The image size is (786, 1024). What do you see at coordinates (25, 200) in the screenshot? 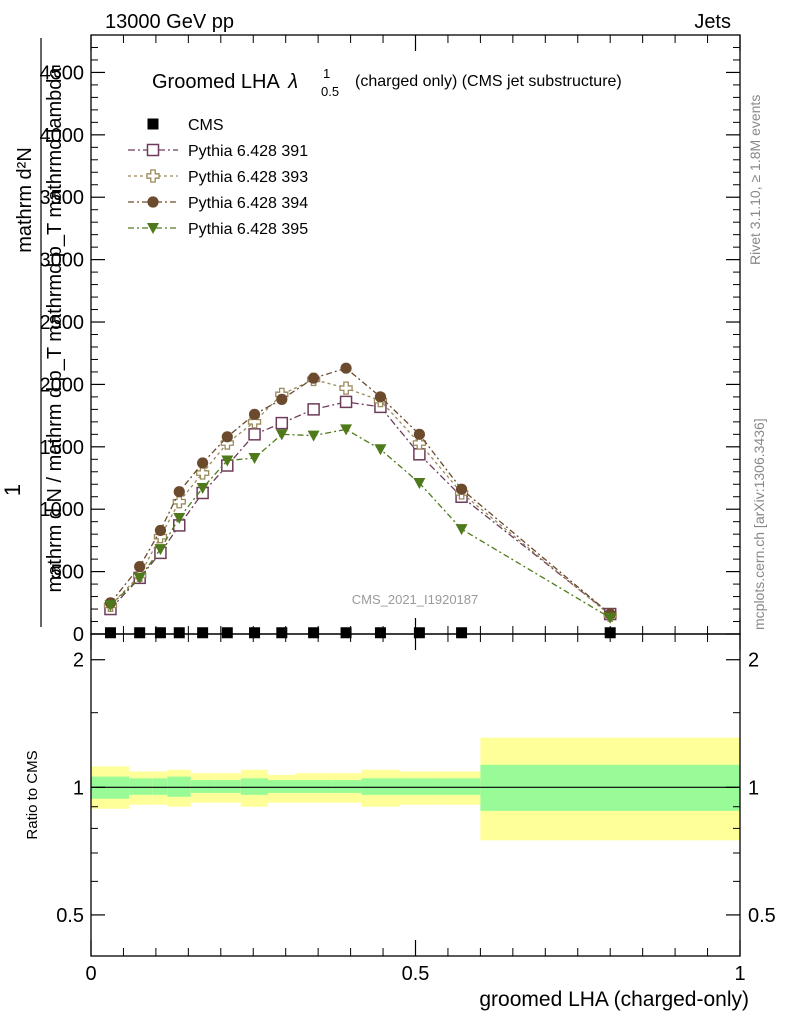
I see `ylabel-frac-numerator: mathrm d²N` at bounding box center [25, 200].